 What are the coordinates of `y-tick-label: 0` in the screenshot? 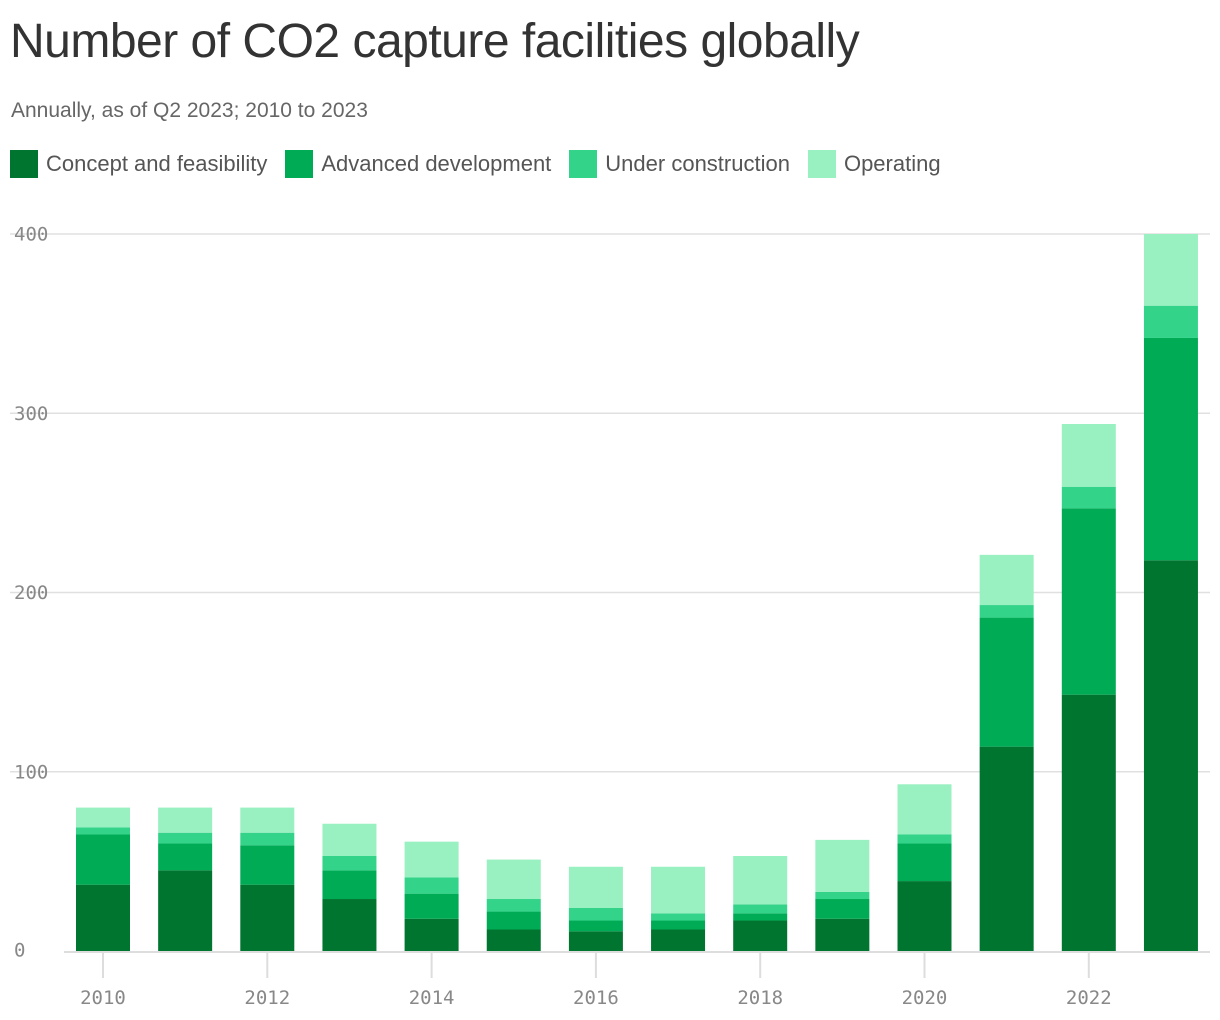 It's located at (19, 951).